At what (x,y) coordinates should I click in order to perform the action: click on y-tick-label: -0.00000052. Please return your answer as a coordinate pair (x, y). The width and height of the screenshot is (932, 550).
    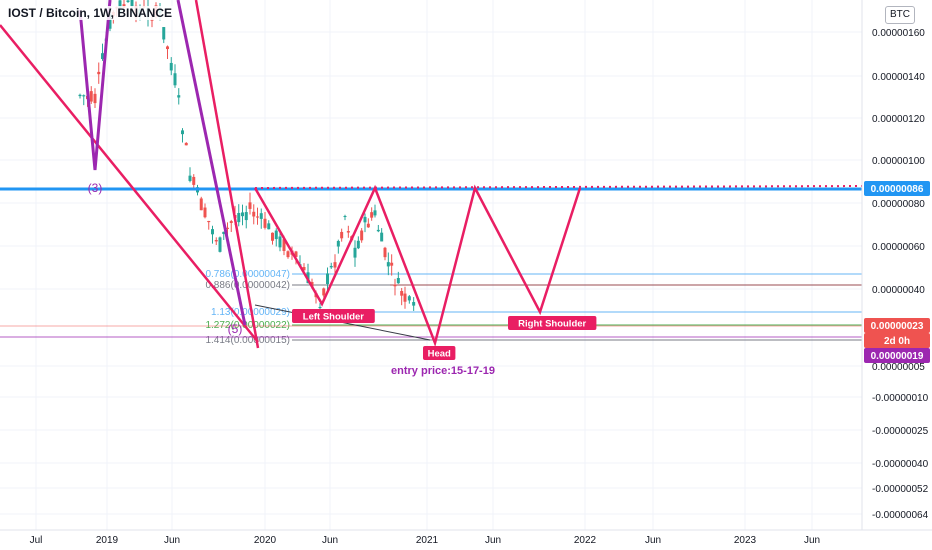
    Looking at the image, I should click on (900, 489).